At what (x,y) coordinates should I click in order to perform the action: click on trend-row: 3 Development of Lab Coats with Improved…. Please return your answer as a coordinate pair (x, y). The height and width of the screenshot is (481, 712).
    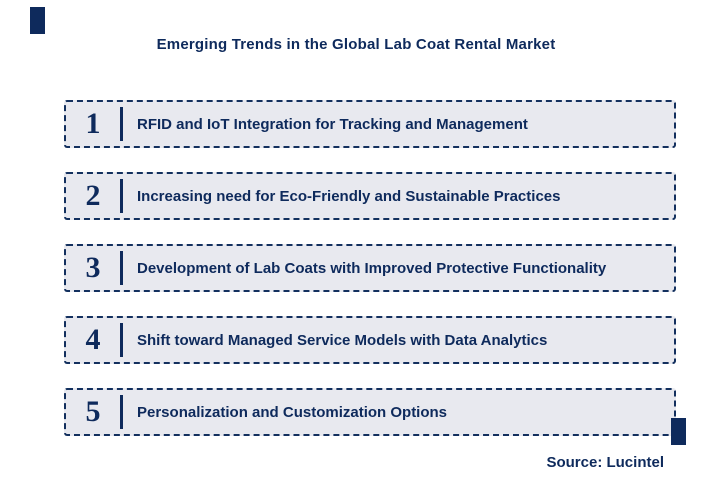
    Looking at the image, I should click on (370, 268).